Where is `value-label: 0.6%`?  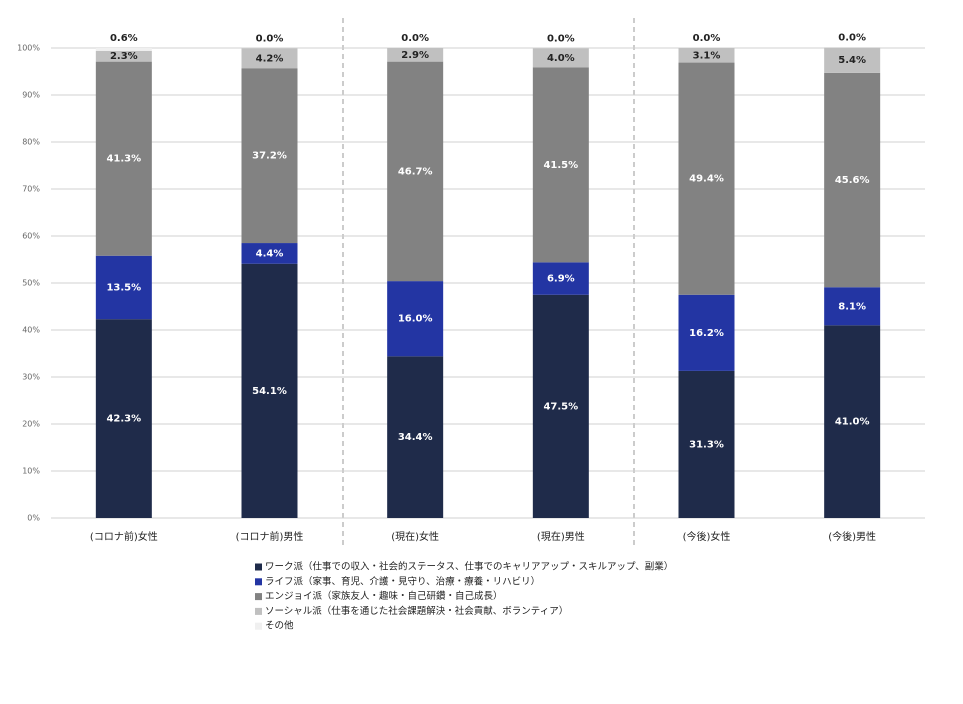 value-label: 0.6% is located at coordinates (124, 38).